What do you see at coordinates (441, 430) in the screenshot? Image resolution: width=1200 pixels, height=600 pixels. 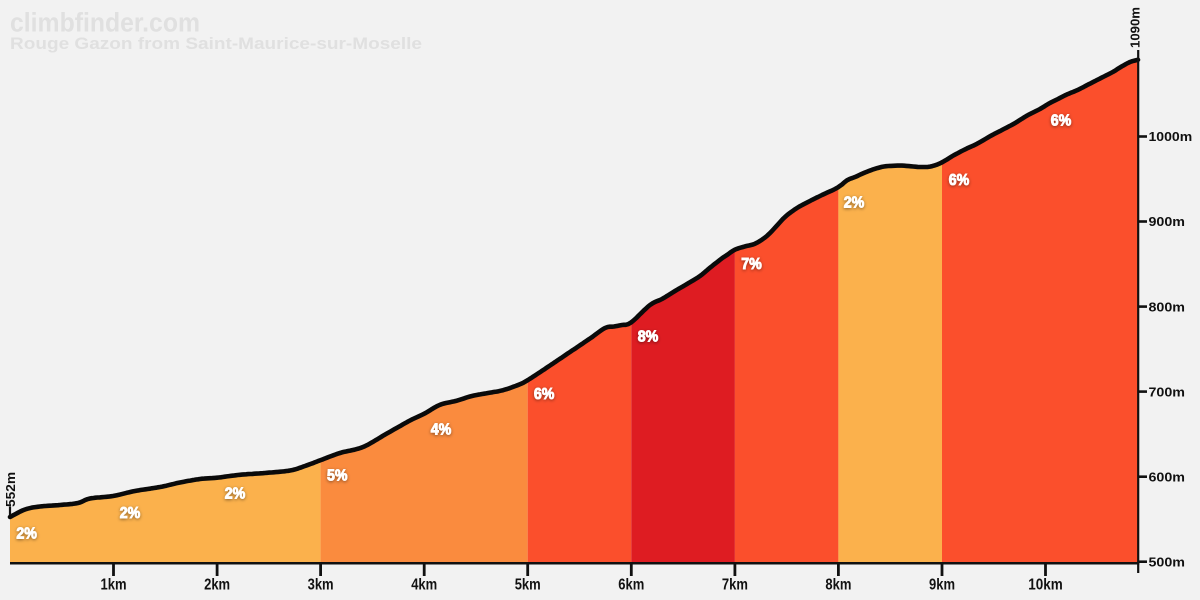 I see `svg-text: 4%` at bounding box center [441, 430].